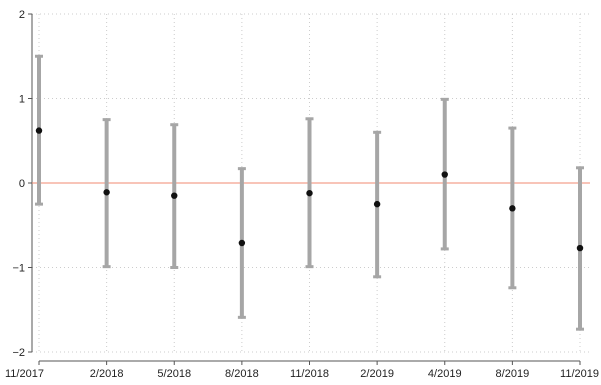 The image size is (601, 385). What do you see at coordinates (22, 100) in the screenshot?
I see `y-tick-label: 1` at bounding box center [22, 100].